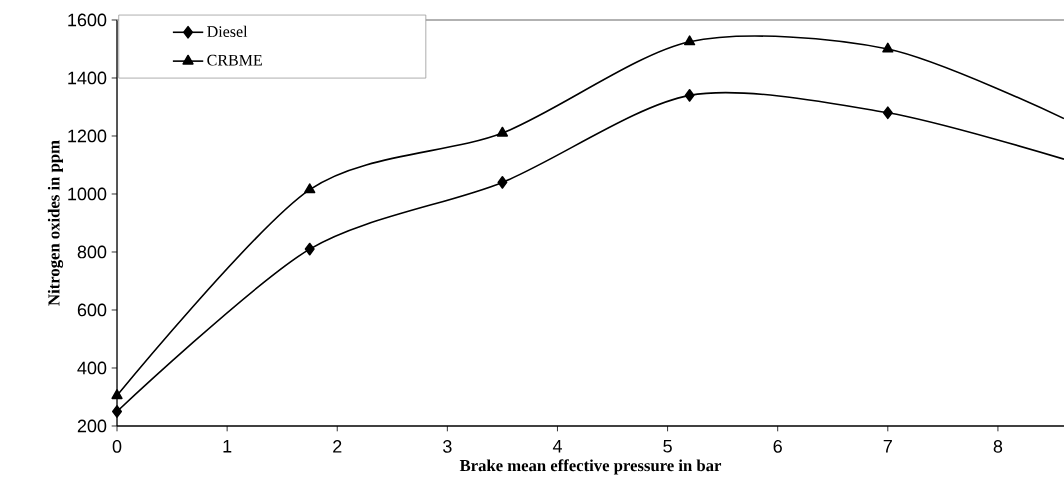  Describe the element at coordinates (227, 446) in the screenshot. I see `x-tick-label: 1` at that location.